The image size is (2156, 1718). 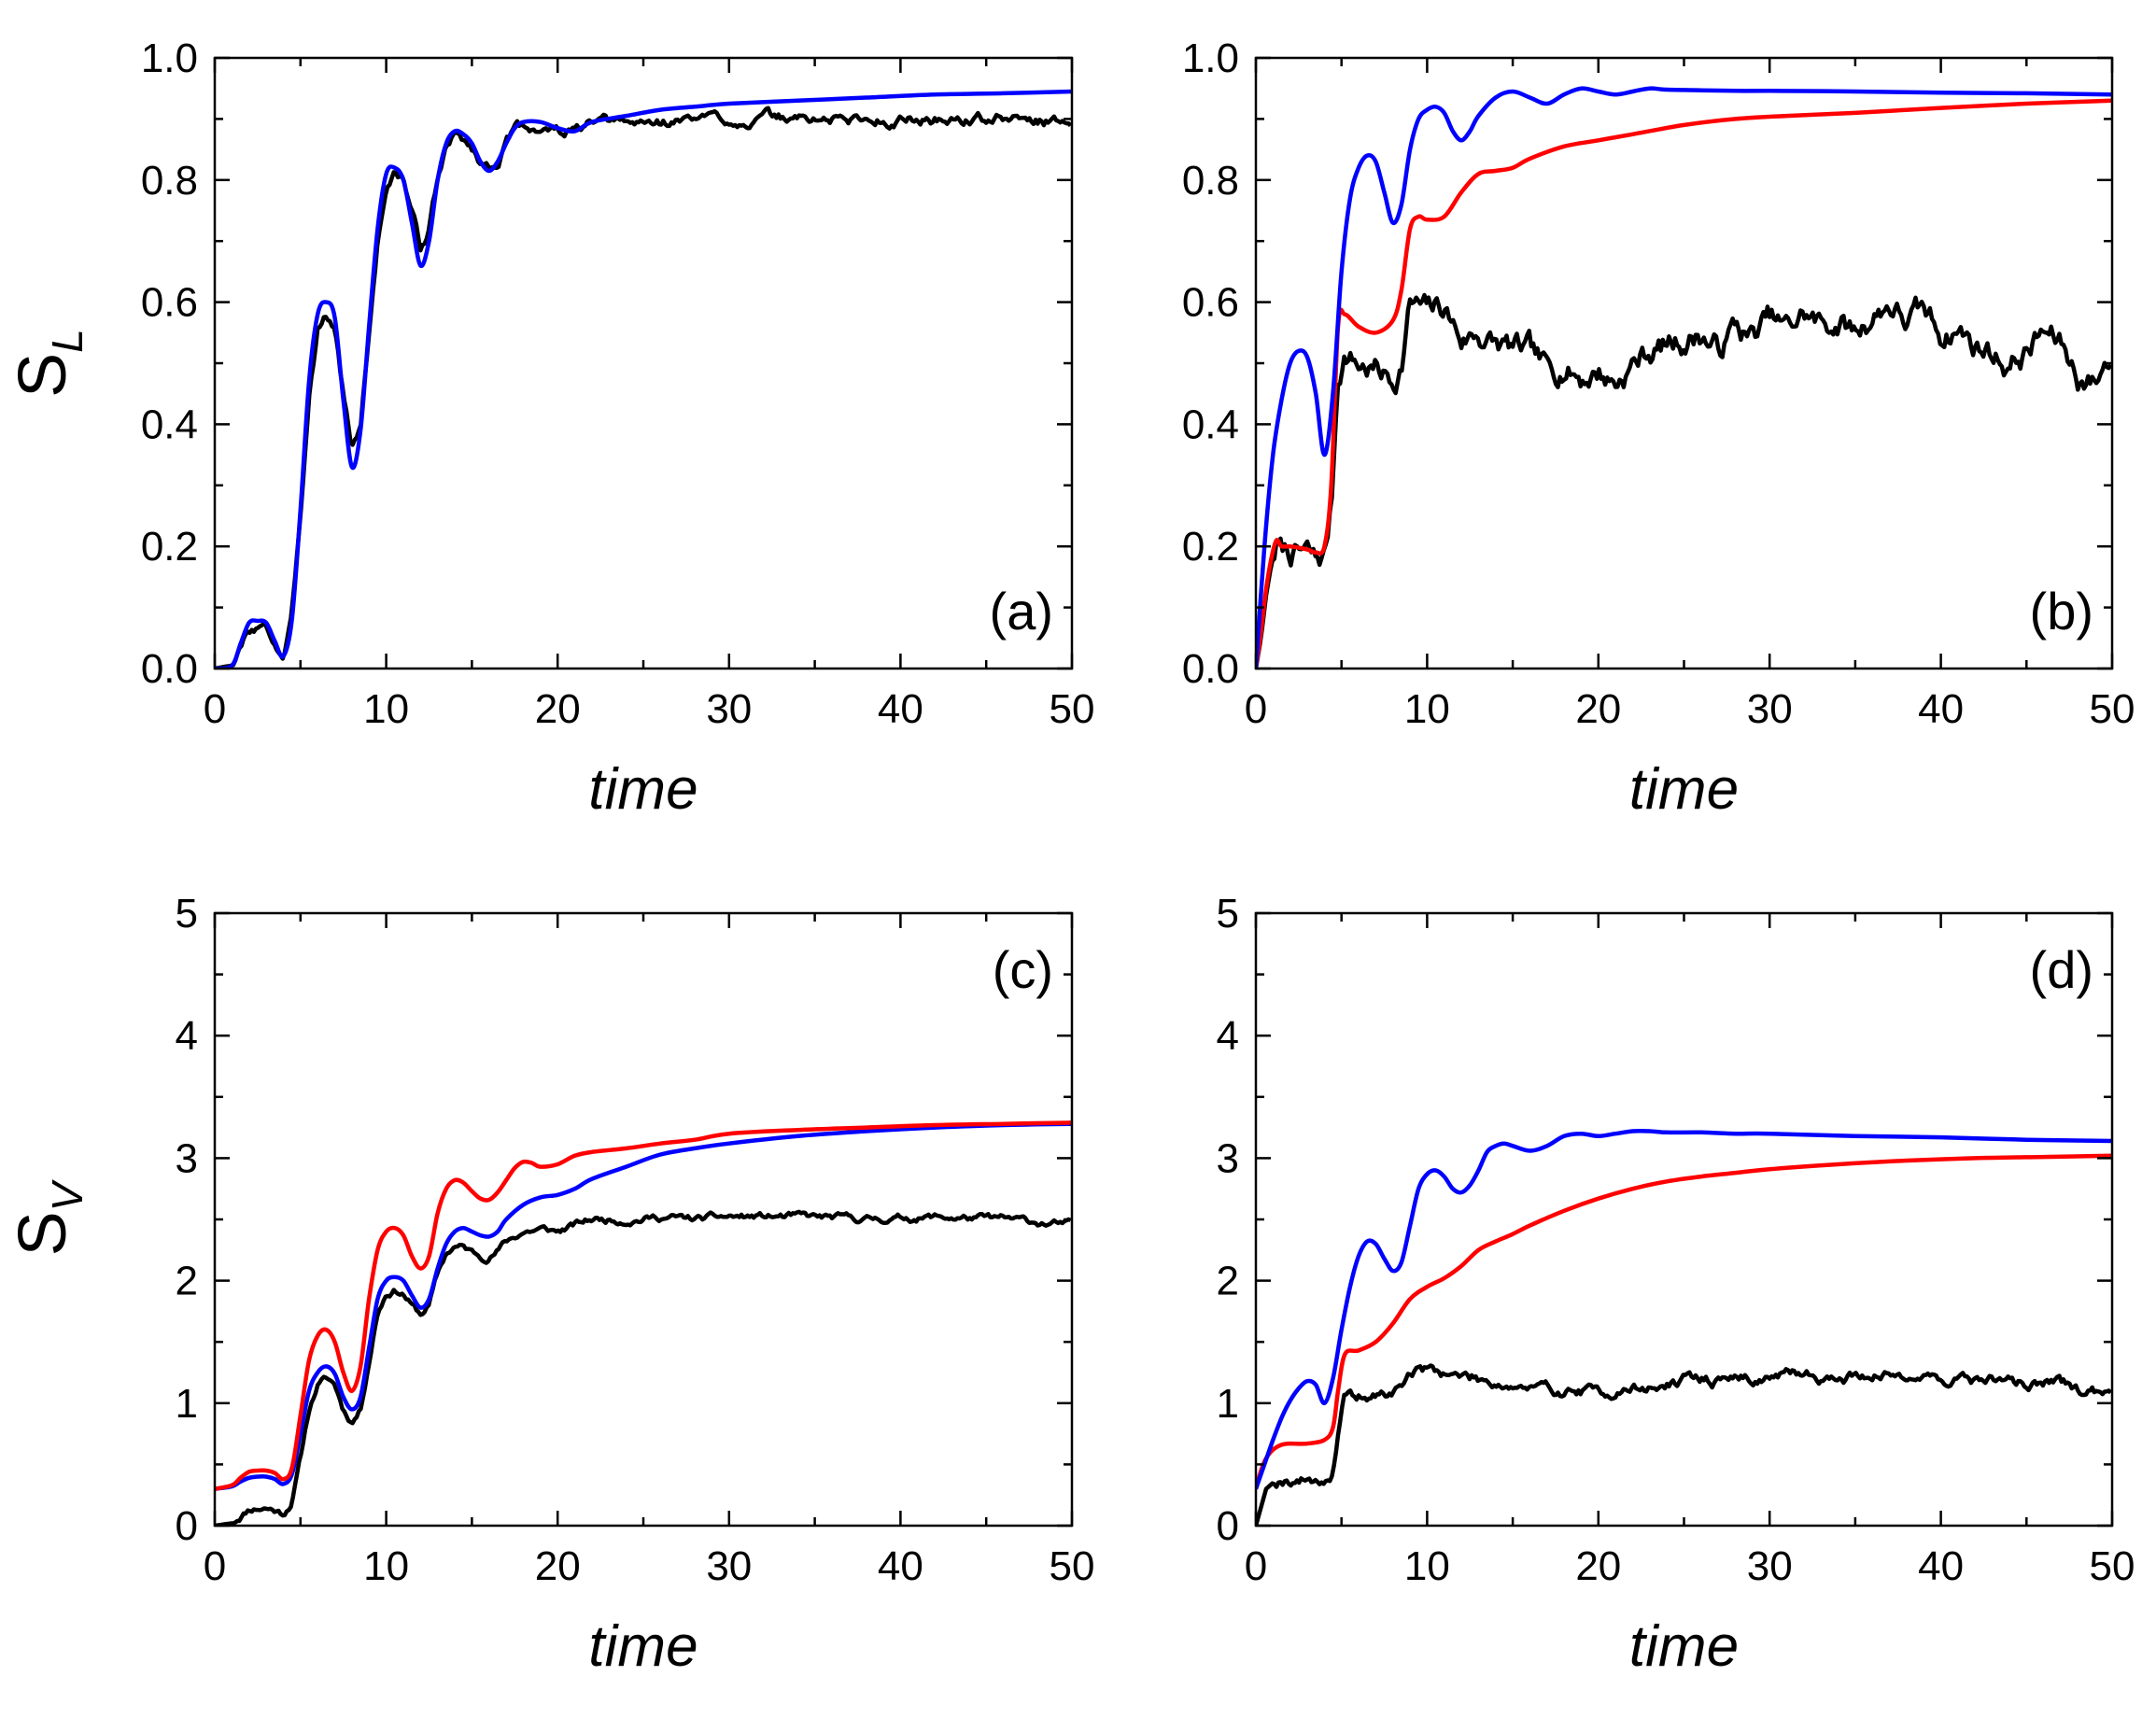 I want to click on y-axis-title: SL, so click(x=49, y=363).